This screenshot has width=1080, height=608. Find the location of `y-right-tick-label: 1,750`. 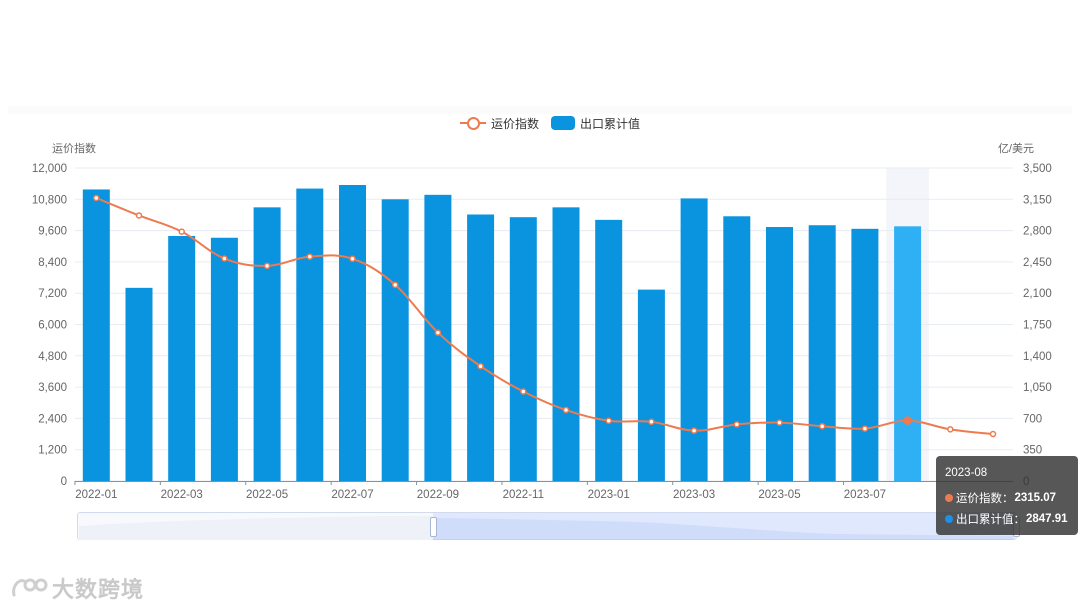

y-right-tick-label: 1,750 is located at coordinates (1037, 326).